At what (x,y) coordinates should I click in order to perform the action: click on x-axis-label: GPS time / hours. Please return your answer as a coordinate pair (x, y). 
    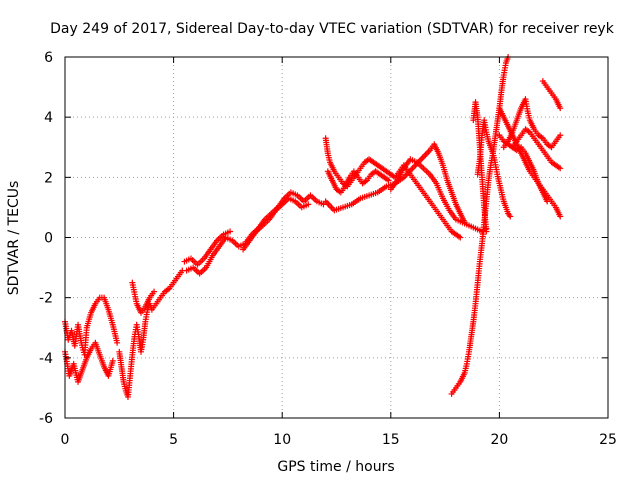
    Looking at the image, I should click on (335, 467).